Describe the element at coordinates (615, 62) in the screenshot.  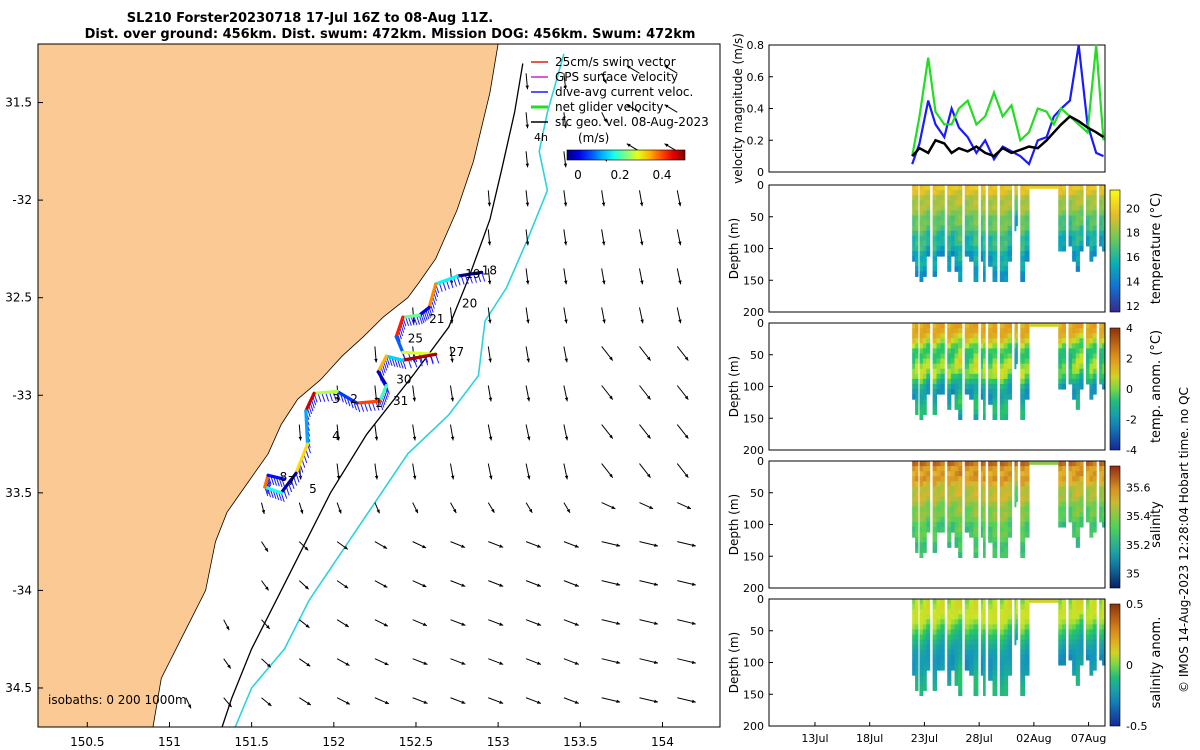
I see `legend-swim-label: 25cm/s swim vector` at that location.